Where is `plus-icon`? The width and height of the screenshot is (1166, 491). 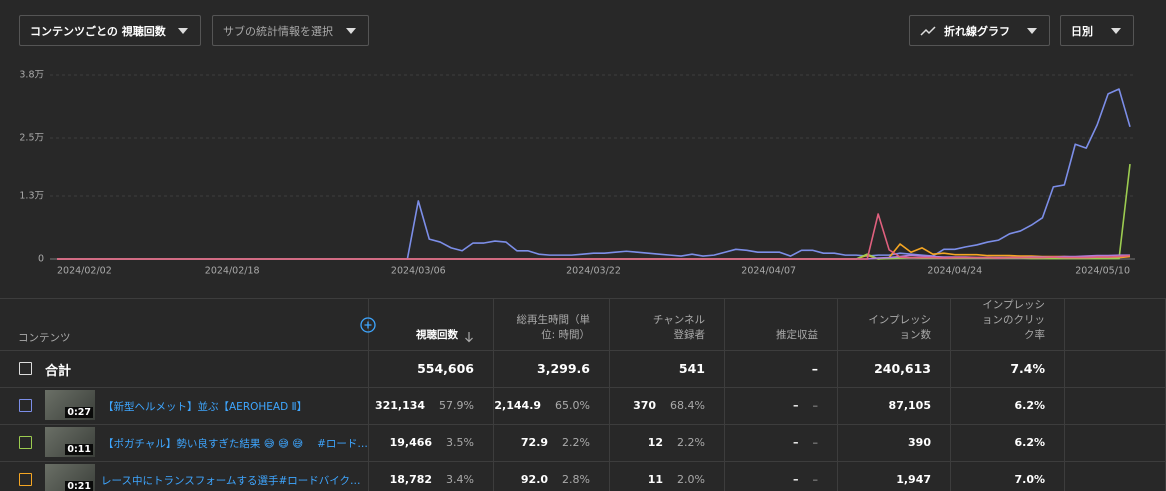
plus-icon is located at coordinates (368, 325).